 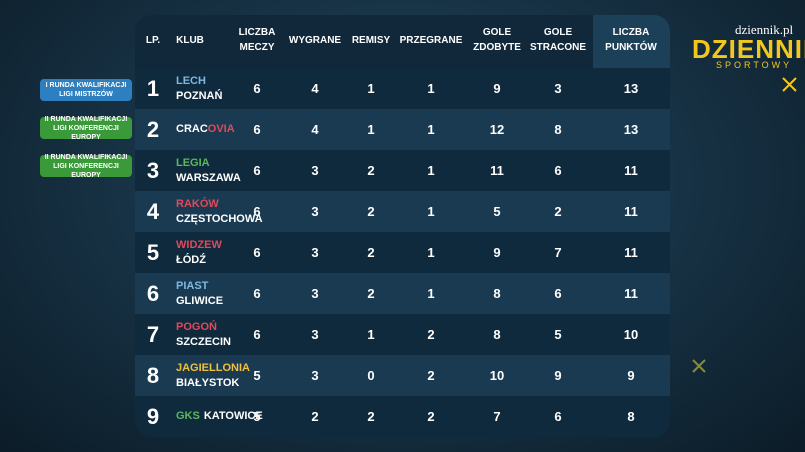 I want to click on club-name-part: JAGIELLONIA, so click(x=213, y=367).